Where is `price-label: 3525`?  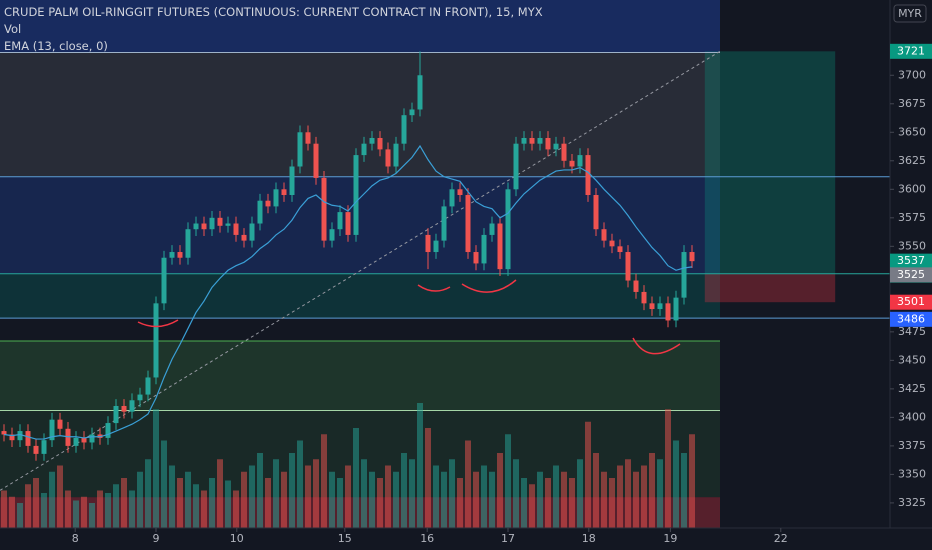 price-label: 3525 is located at coordinates (911, 274).